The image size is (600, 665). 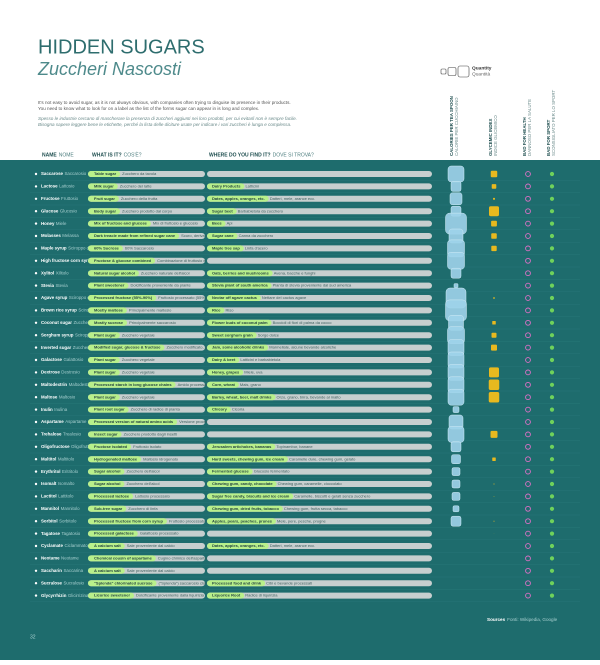 I want to click on sugar-name: Dextrose, so click(x=50, y=372).